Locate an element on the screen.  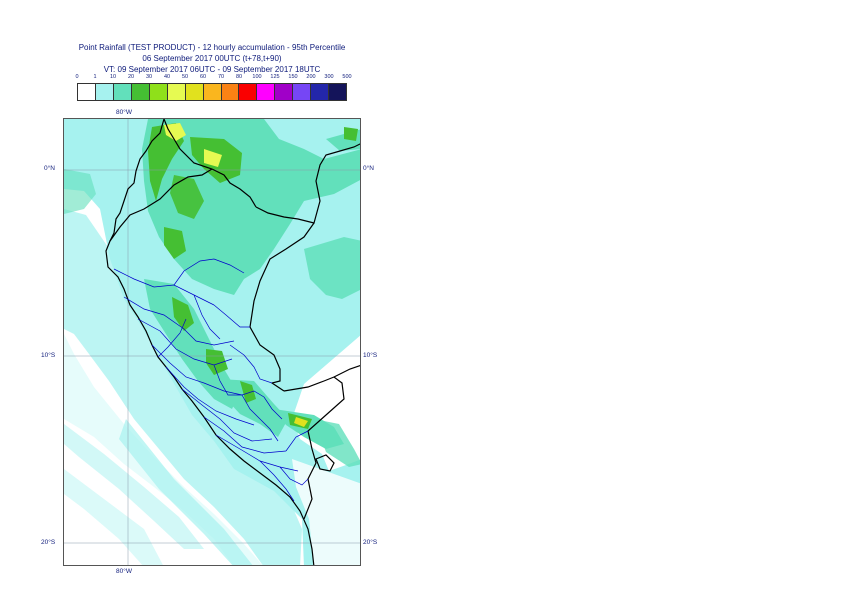
latitude-label-10s-left: 10°S is located at coordinates (48, 355).